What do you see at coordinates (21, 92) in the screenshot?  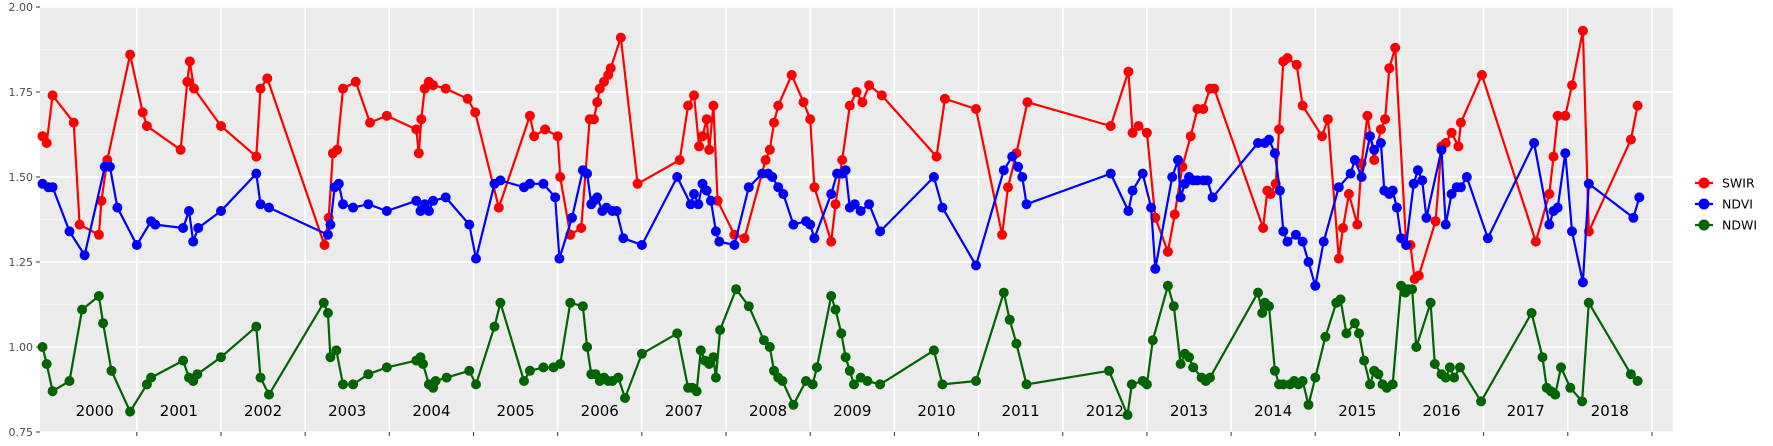 I see `y-tick-label: 1.75` at bounding box center [21, 92].